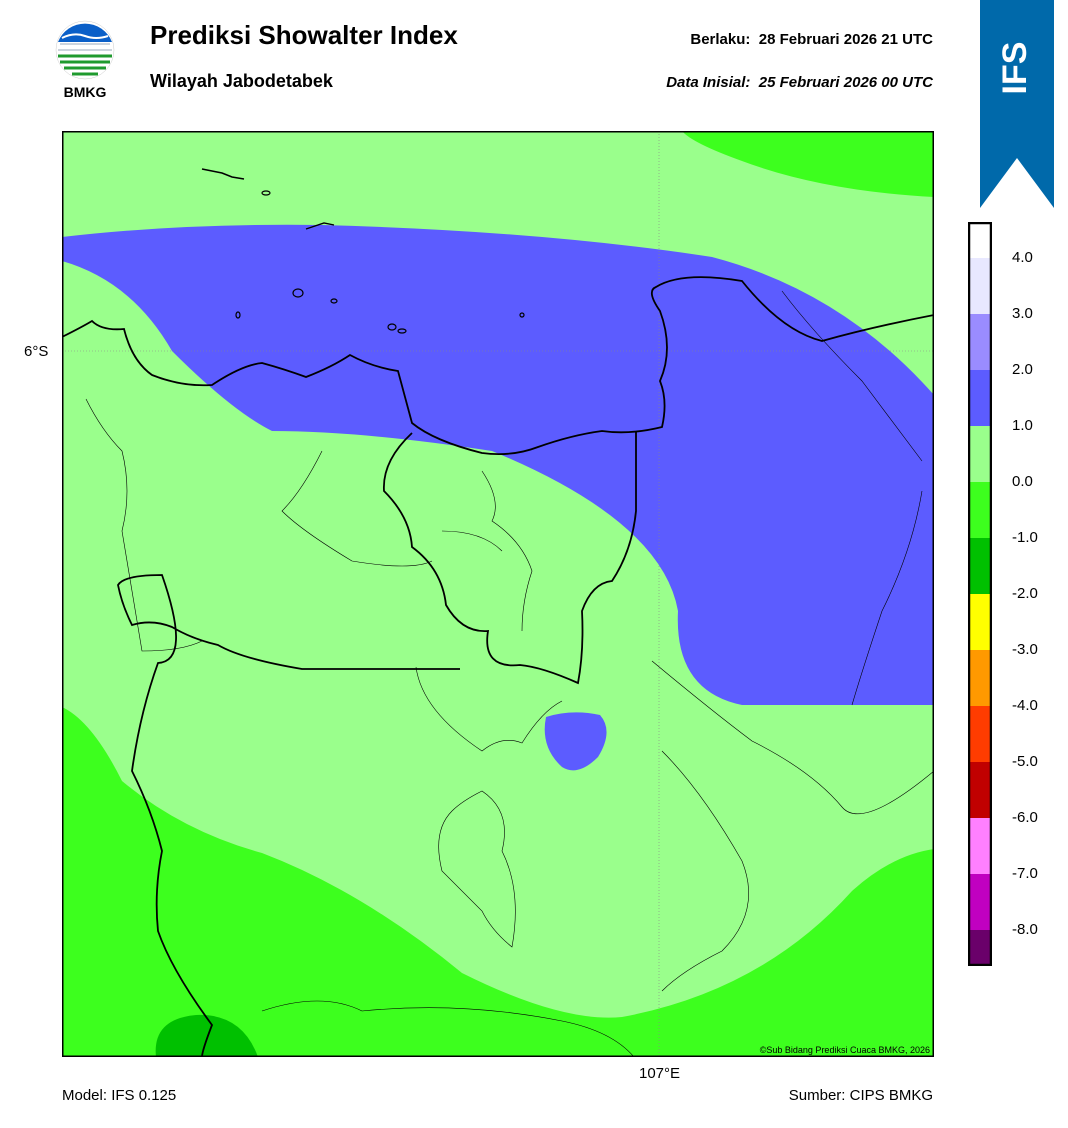 Image resolution: width=1068 pixels, height=1128 pixels. Describe the element at coordinates (1025, 929) in the screenshot. I see `colorbar-tick-label: -8.0` at that location.